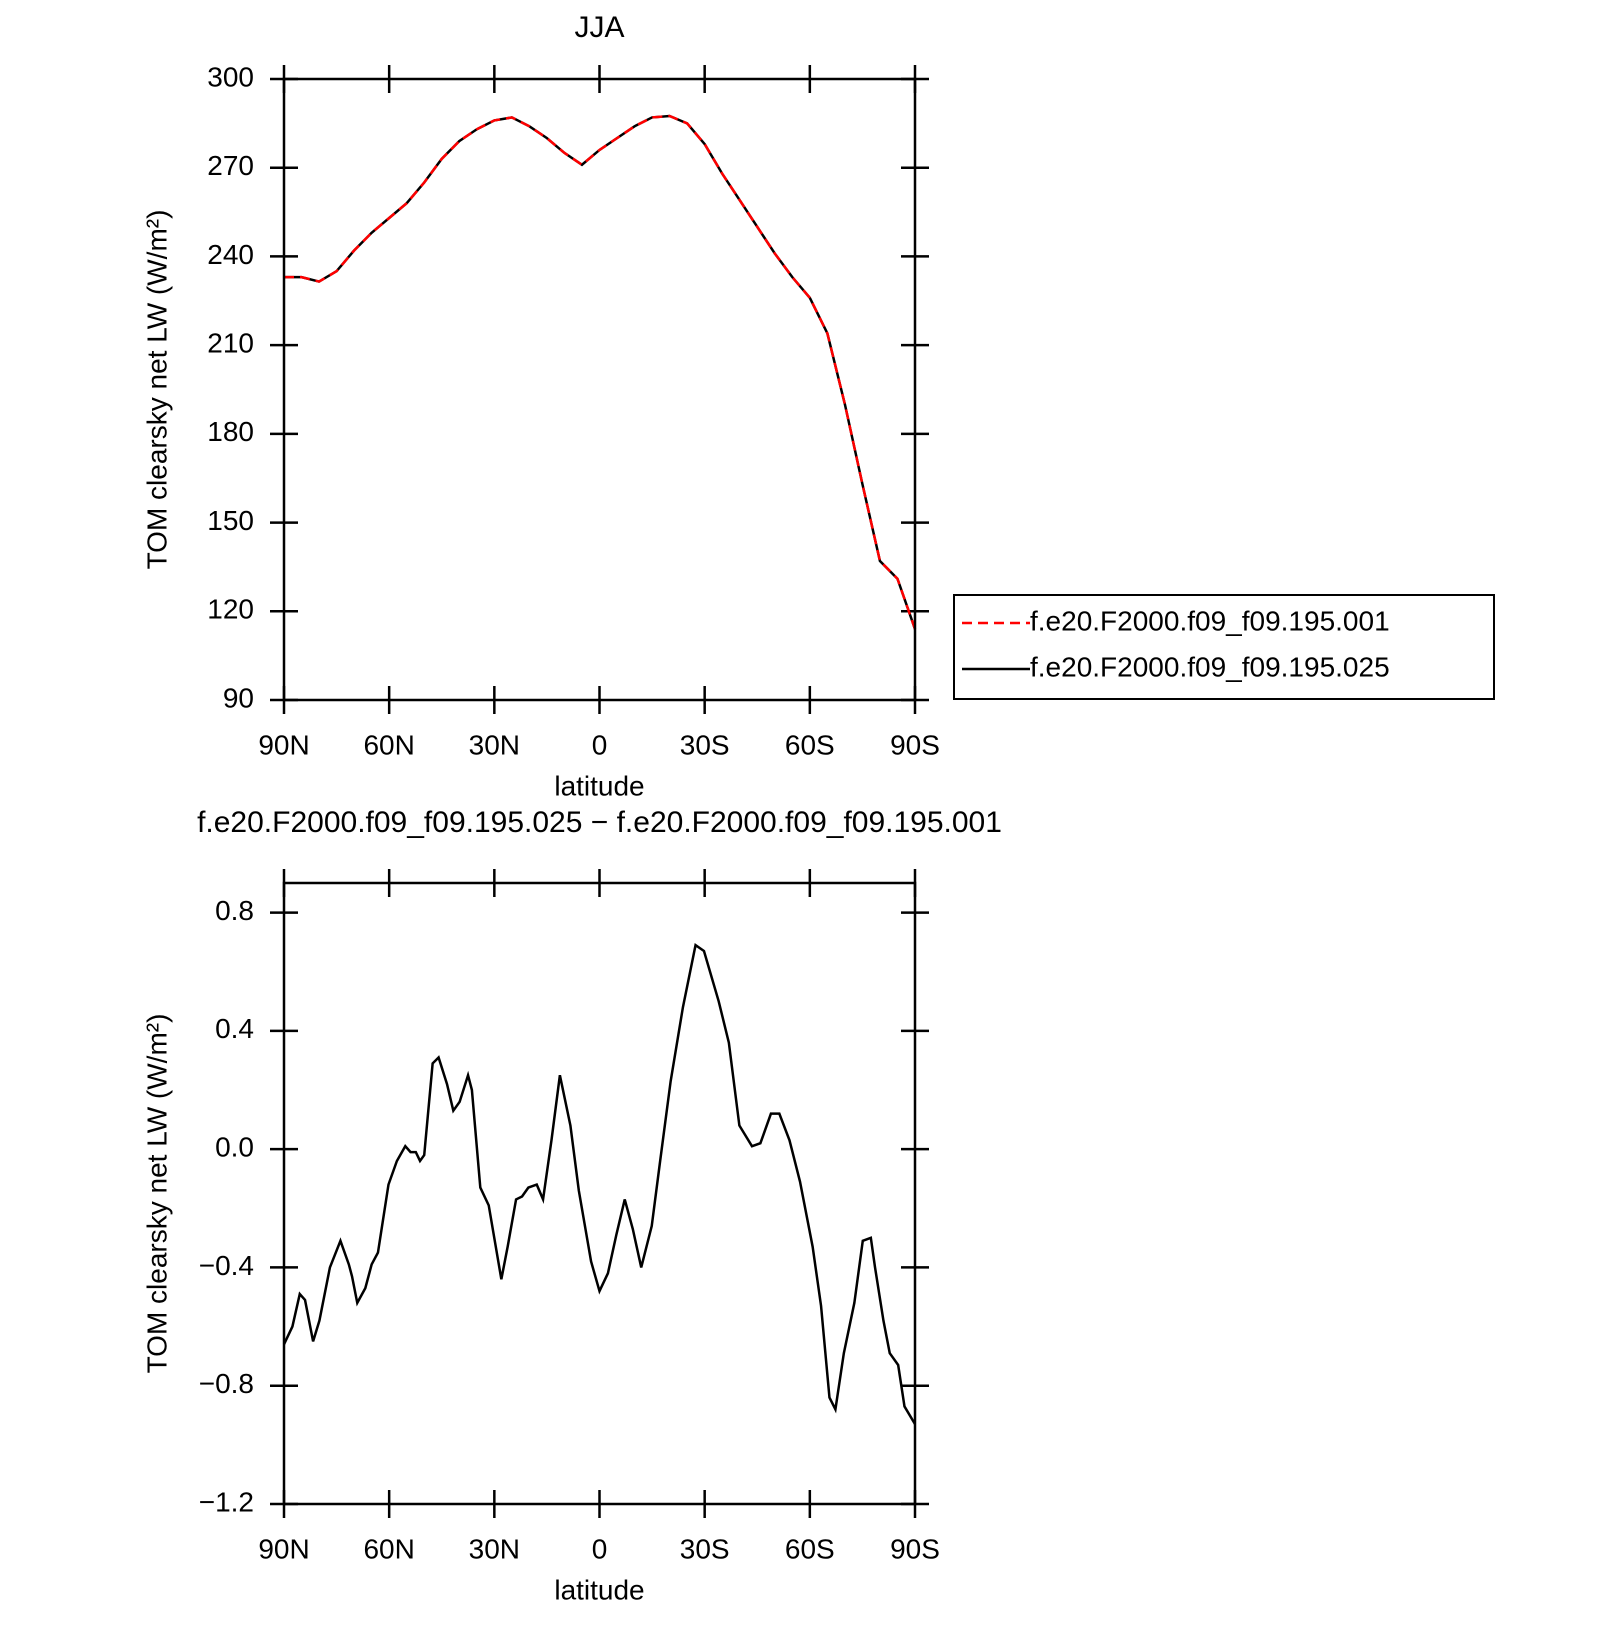  Describe the element at coordinates (238, 697) in the screenshot. I see `y-tick-label: 90` at that location.